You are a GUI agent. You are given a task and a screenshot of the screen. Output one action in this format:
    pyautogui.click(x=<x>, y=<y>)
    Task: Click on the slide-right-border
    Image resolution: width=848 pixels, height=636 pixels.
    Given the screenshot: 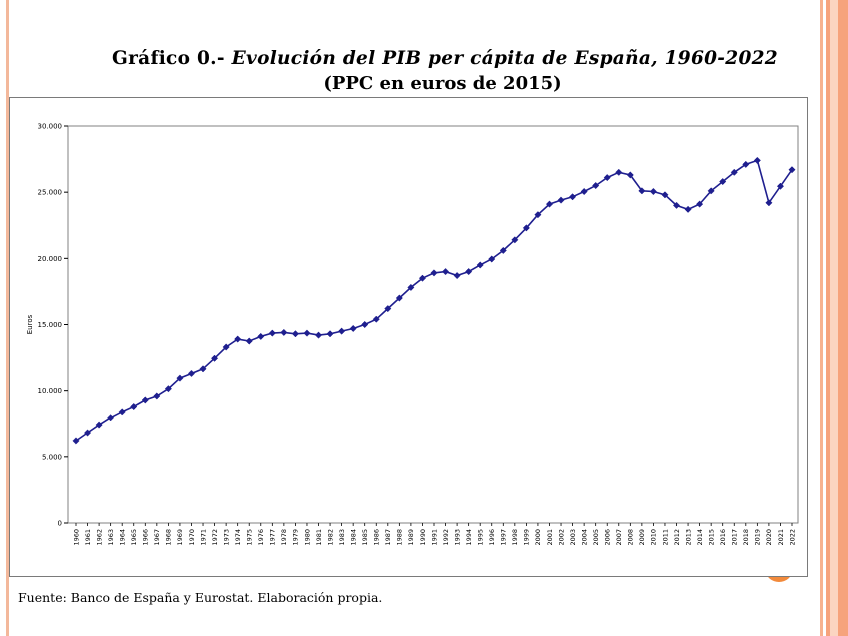 What is the action you would take?
    pyautogui.click(x=832, y=318)
    